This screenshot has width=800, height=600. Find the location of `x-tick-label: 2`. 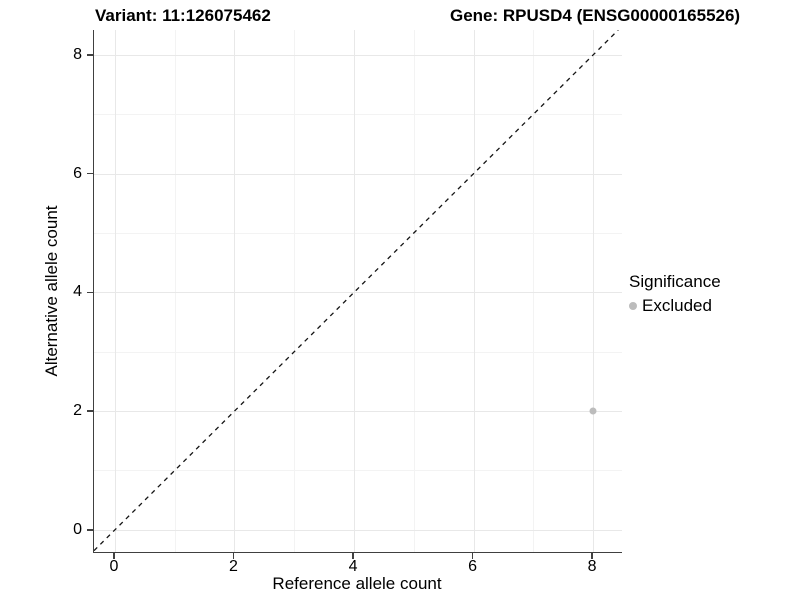

x-tick-label: 2 is located at coordinates (233, 566).